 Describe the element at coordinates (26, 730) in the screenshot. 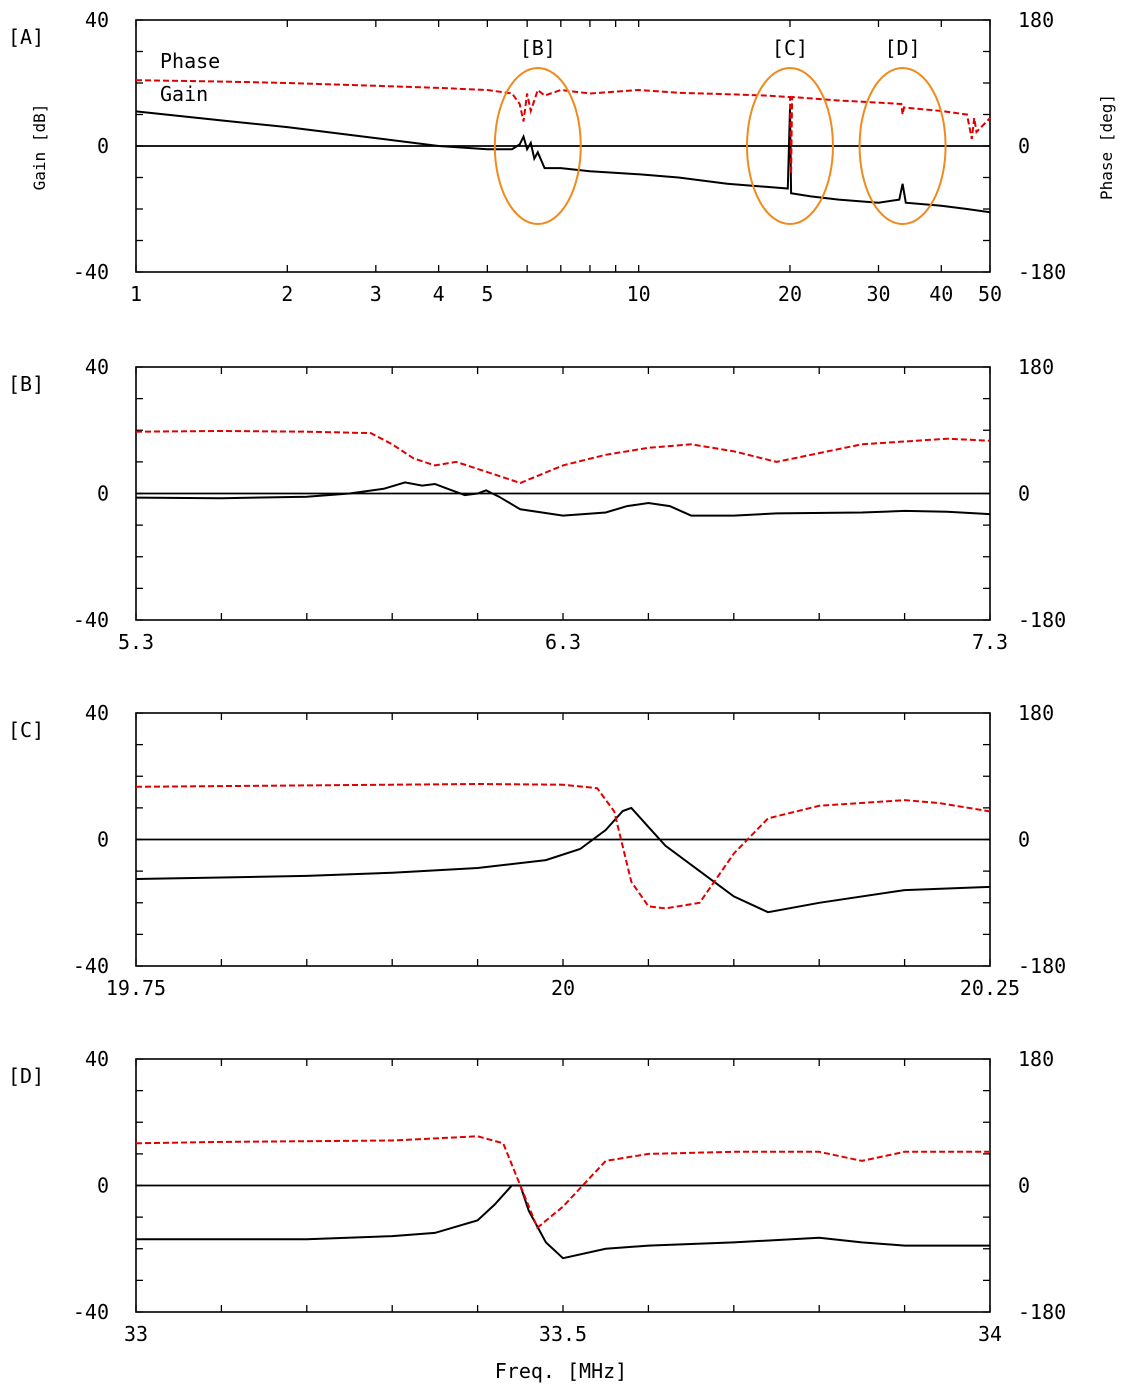

I see `panel-tag: [C]` at that location.